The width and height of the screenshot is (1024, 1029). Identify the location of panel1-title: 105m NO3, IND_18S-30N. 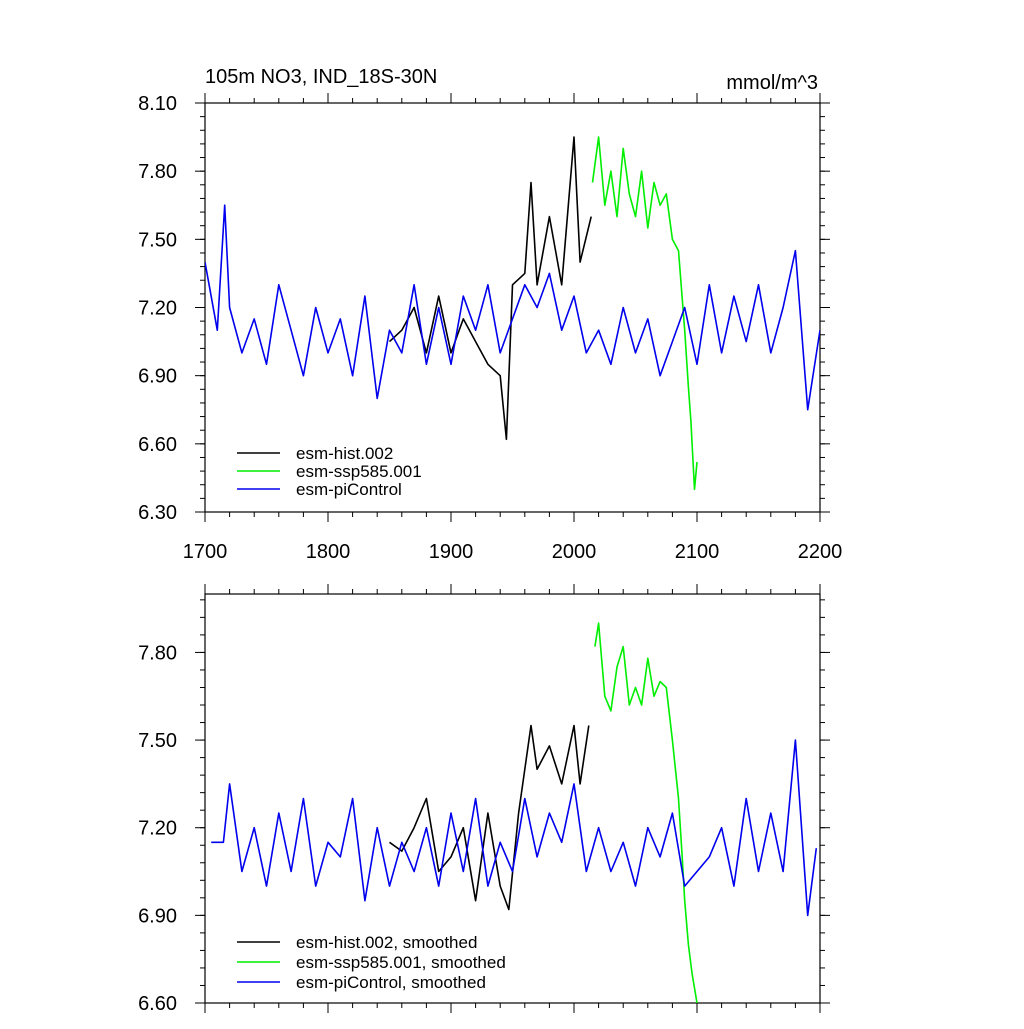
(321, 77).